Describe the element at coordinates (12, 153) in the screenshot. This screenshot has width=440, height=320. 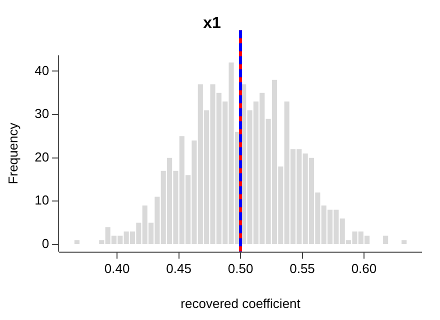
I see `y-axis-title: Frequency` at that location.